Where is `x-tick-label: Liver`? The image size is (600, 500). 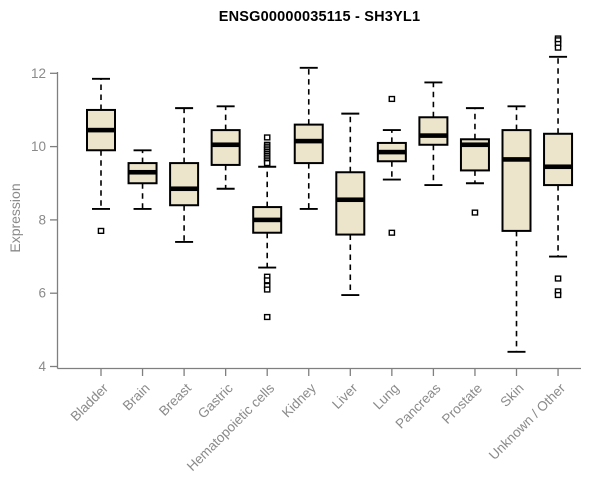 x-tick-label: Liver is located at coordinates (345, 396).